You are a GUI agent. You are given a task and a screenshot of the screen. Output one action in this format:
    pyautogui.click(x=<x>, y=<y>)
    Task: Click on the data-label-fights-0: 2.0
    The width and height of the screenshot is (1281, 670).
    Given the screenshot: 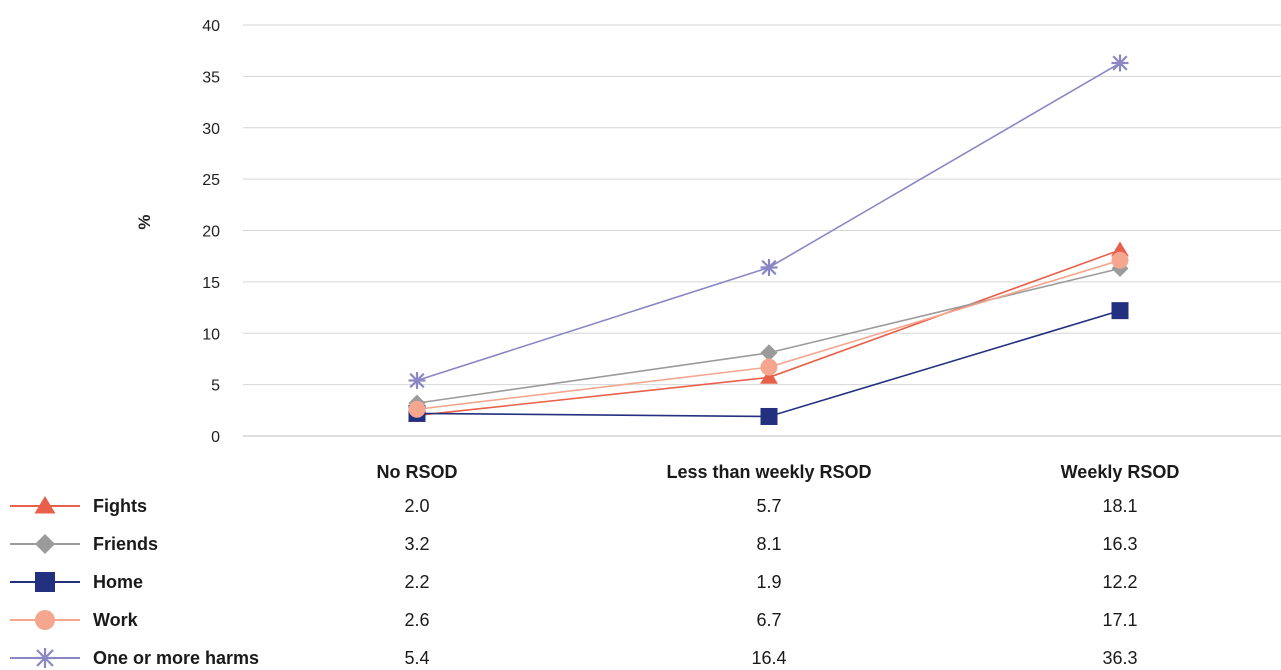 What is the action you would take?
    pyautogui.click(x=416, y=506)
    